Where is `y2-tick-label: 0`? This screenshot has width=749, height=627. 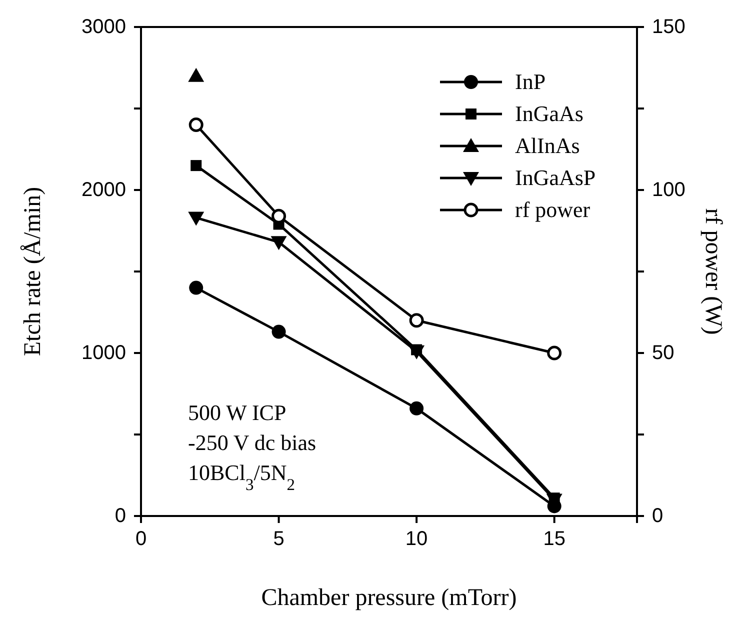
y2-tick-label: 0 is located at coordinates (658, 516).